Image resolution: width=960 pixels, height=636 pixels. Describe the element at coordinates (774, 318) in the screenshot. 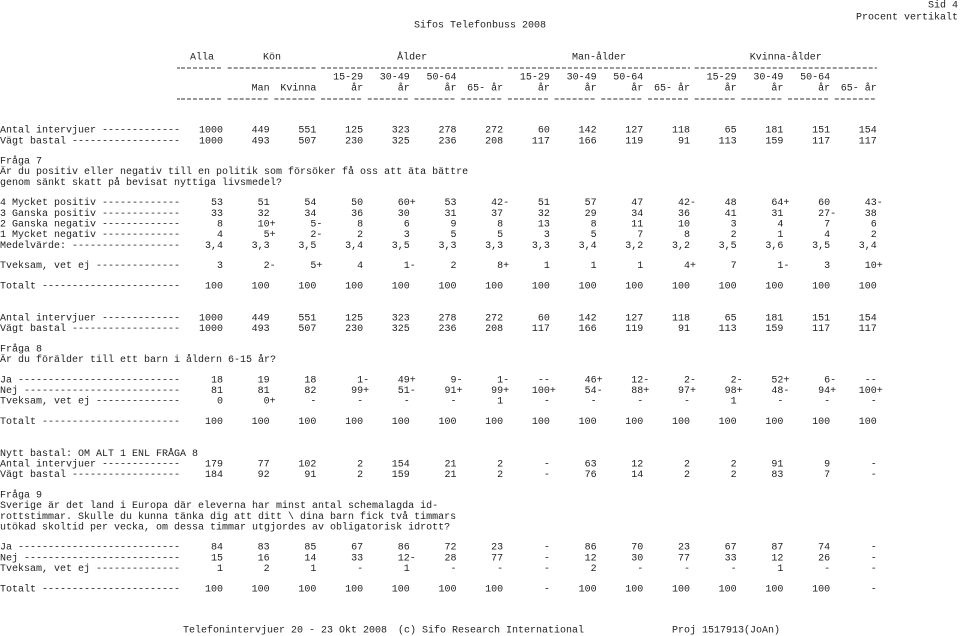

I see `cell: 181` at that location.